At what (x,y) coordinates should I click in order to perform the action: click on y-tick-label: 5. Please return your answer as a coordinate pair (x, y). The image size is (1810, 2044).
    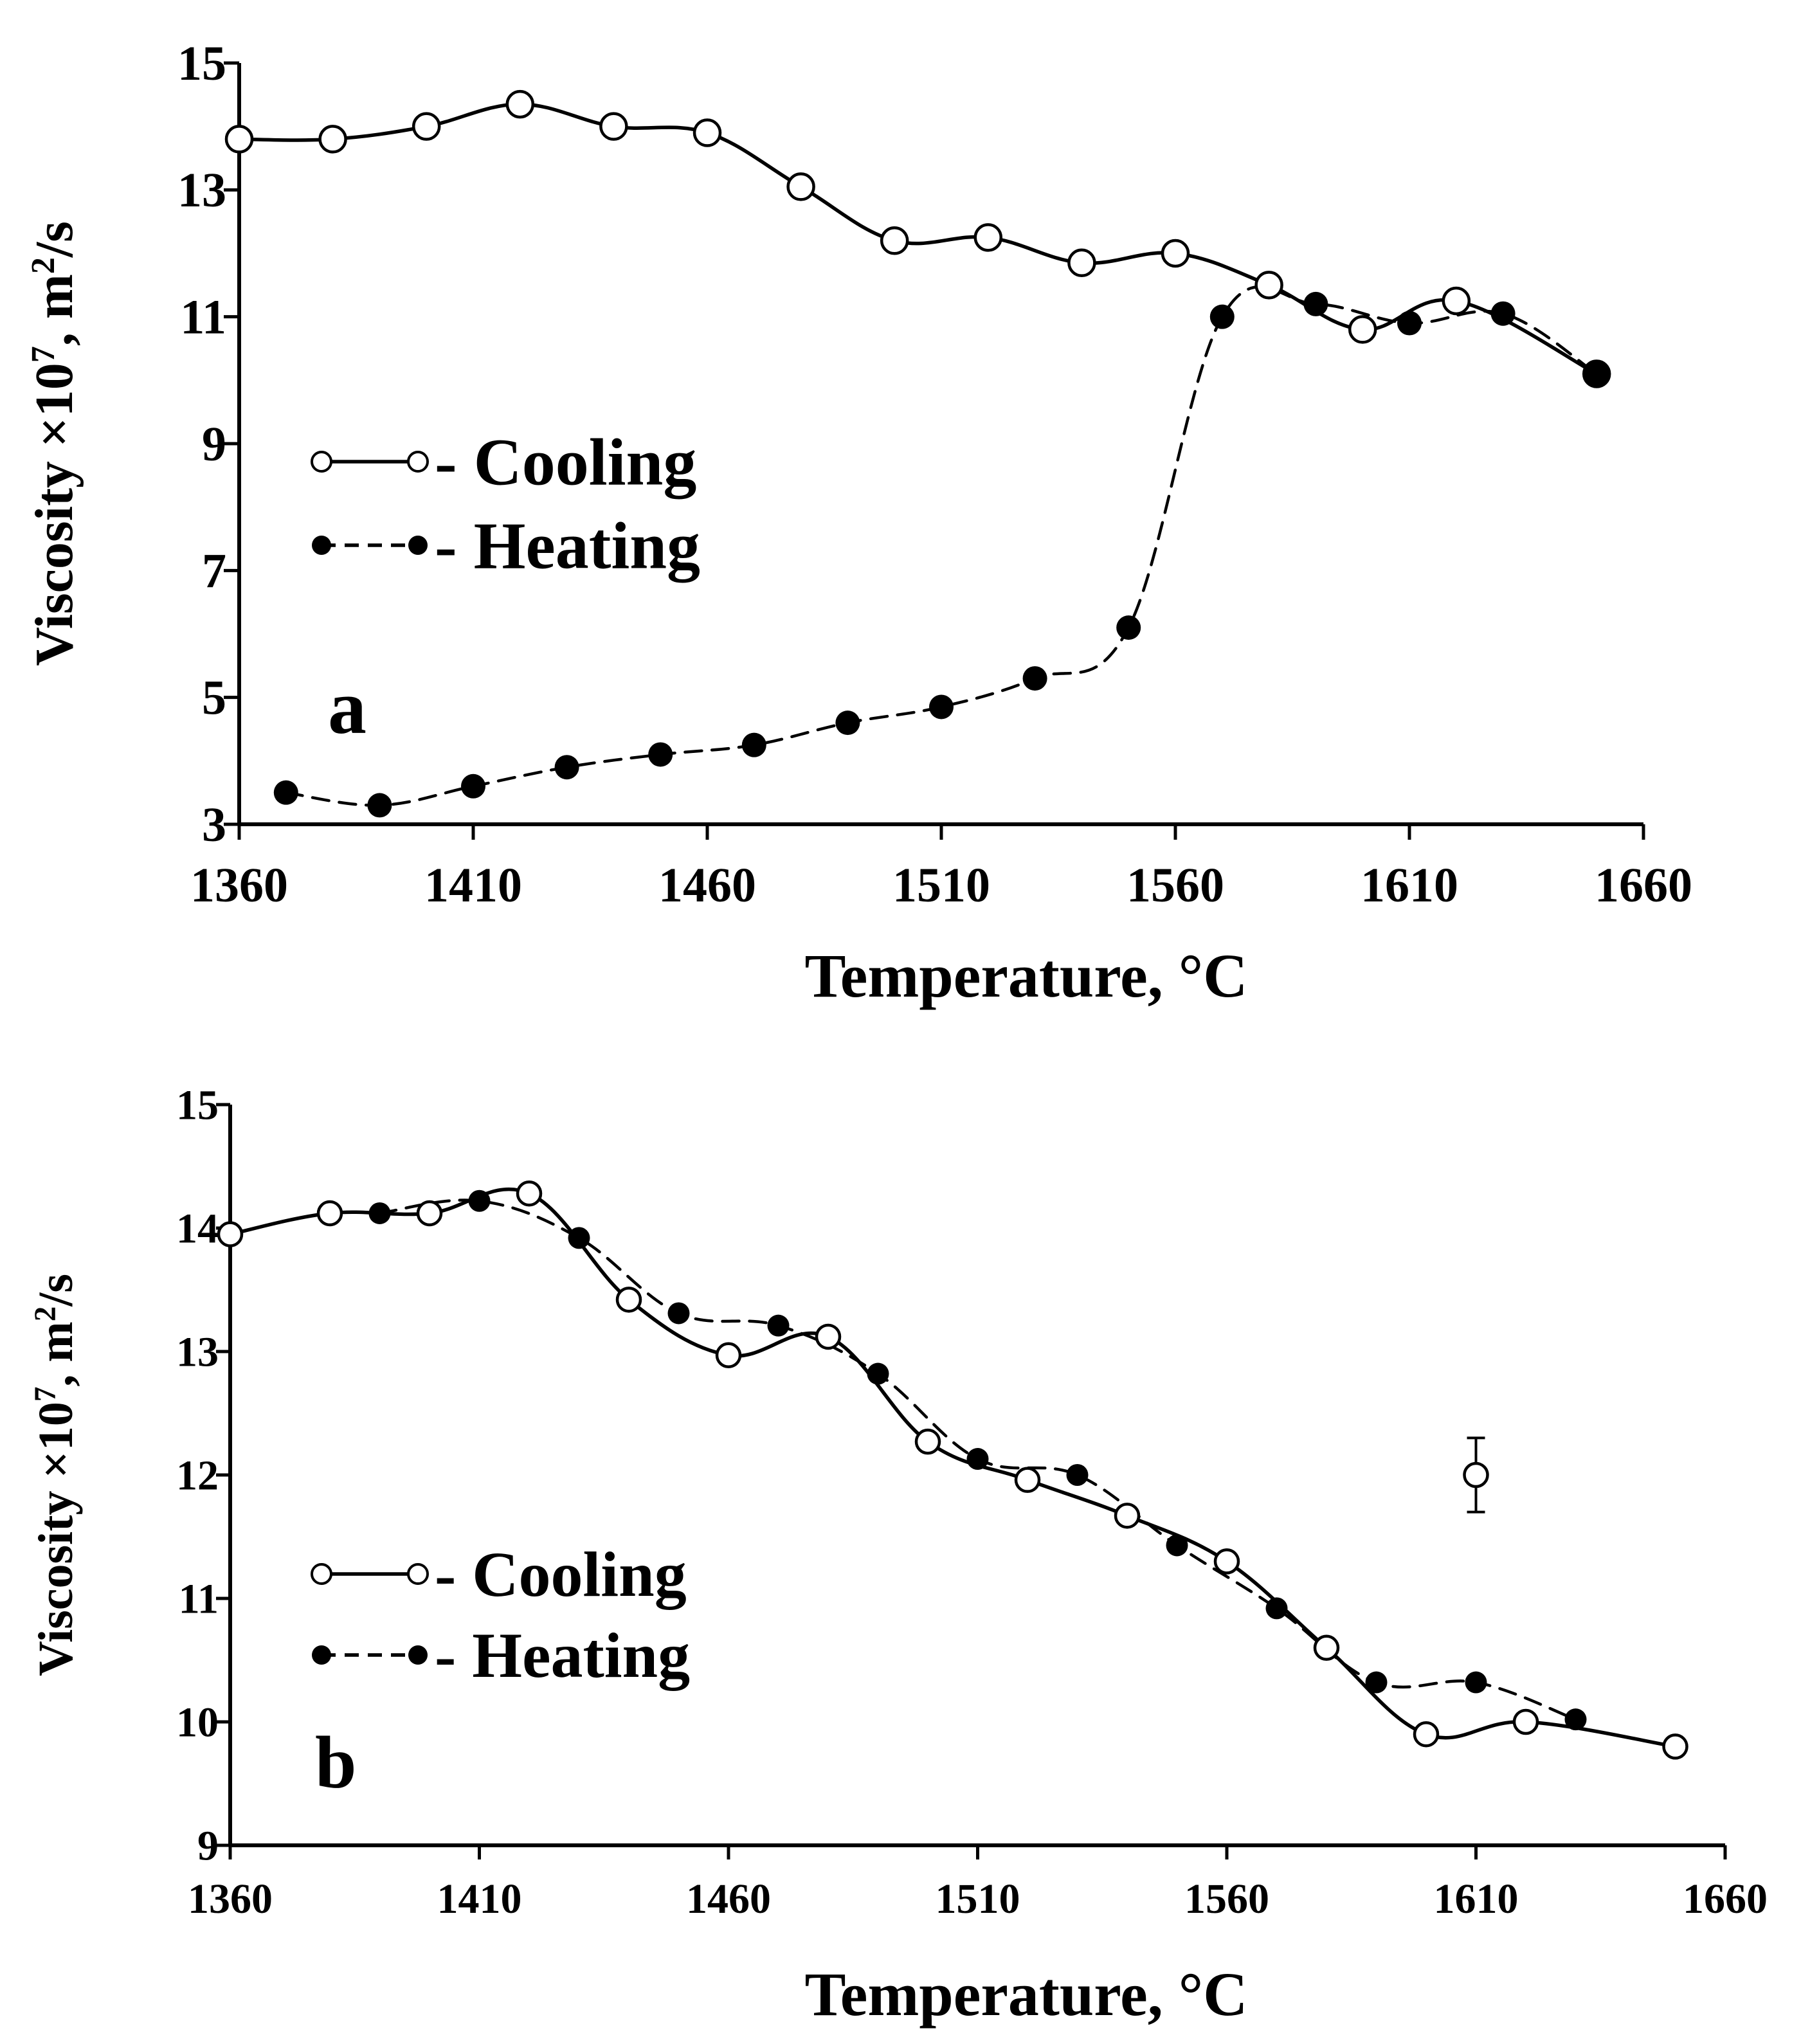
    Looking at the image, I should click on (214, 698).